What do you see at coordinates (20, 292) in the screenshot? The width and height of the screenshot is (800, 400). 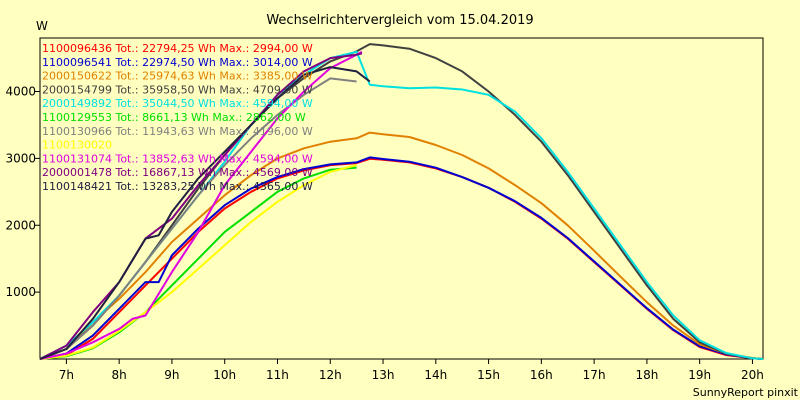 I see `y-tick-label: 1000` at bounding box center [20, 292].